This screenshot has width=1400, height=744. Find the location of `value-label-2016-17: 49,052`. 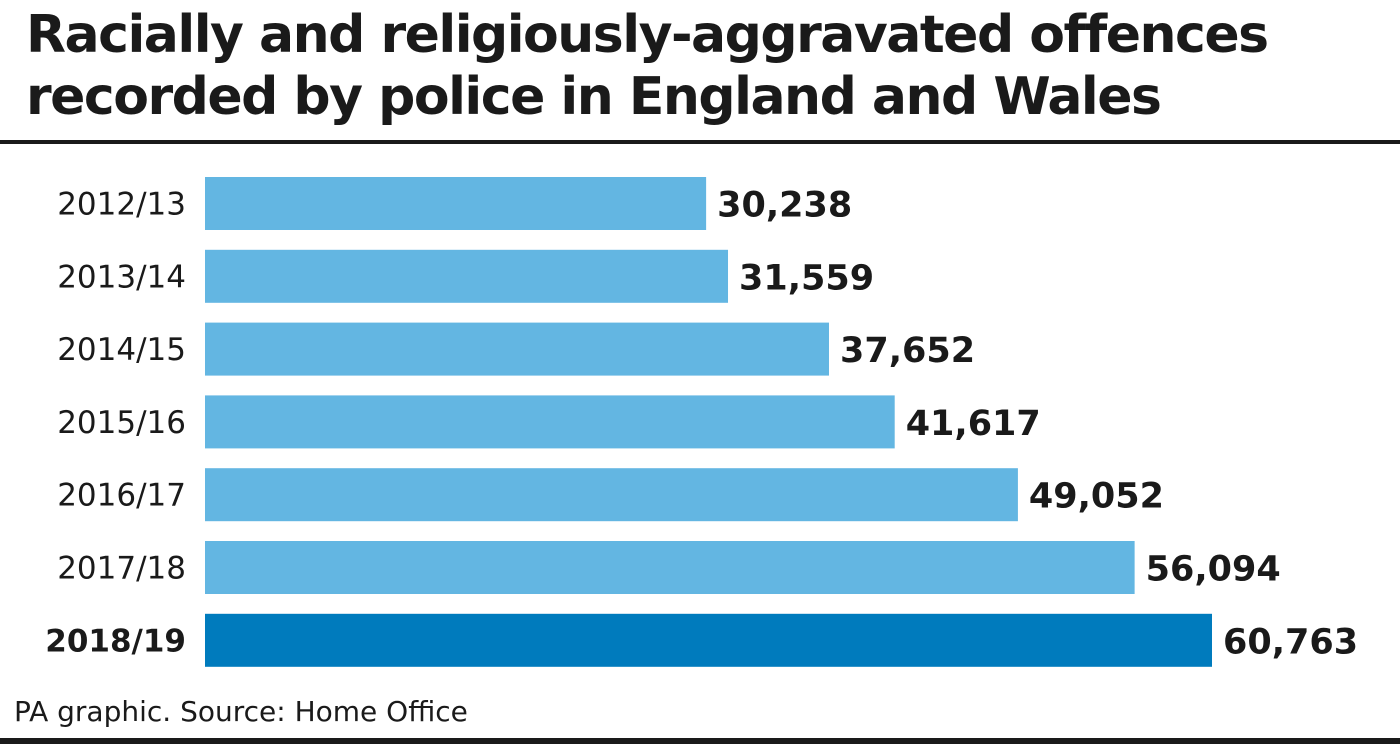

value-label-2016-17: 49,052 is located at coordinates (1096, 497).